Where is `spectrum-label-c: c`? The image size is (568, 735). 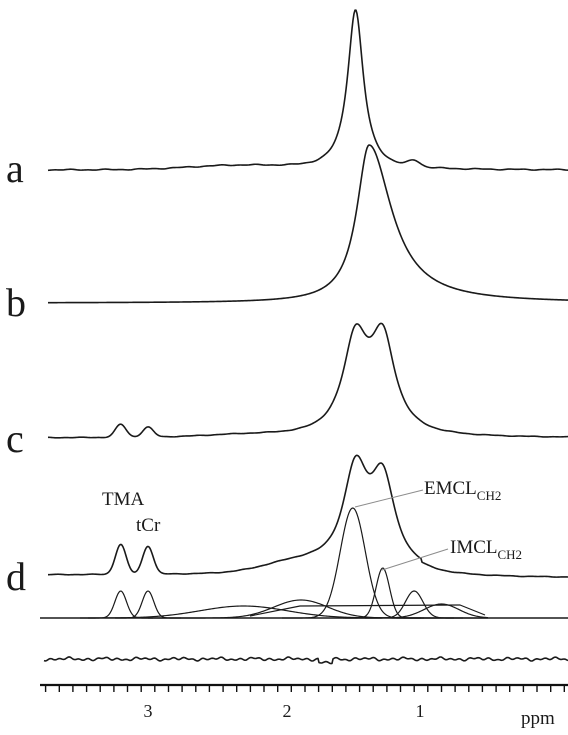
spectrum-label-c: c is located at coordinates (15, 438).